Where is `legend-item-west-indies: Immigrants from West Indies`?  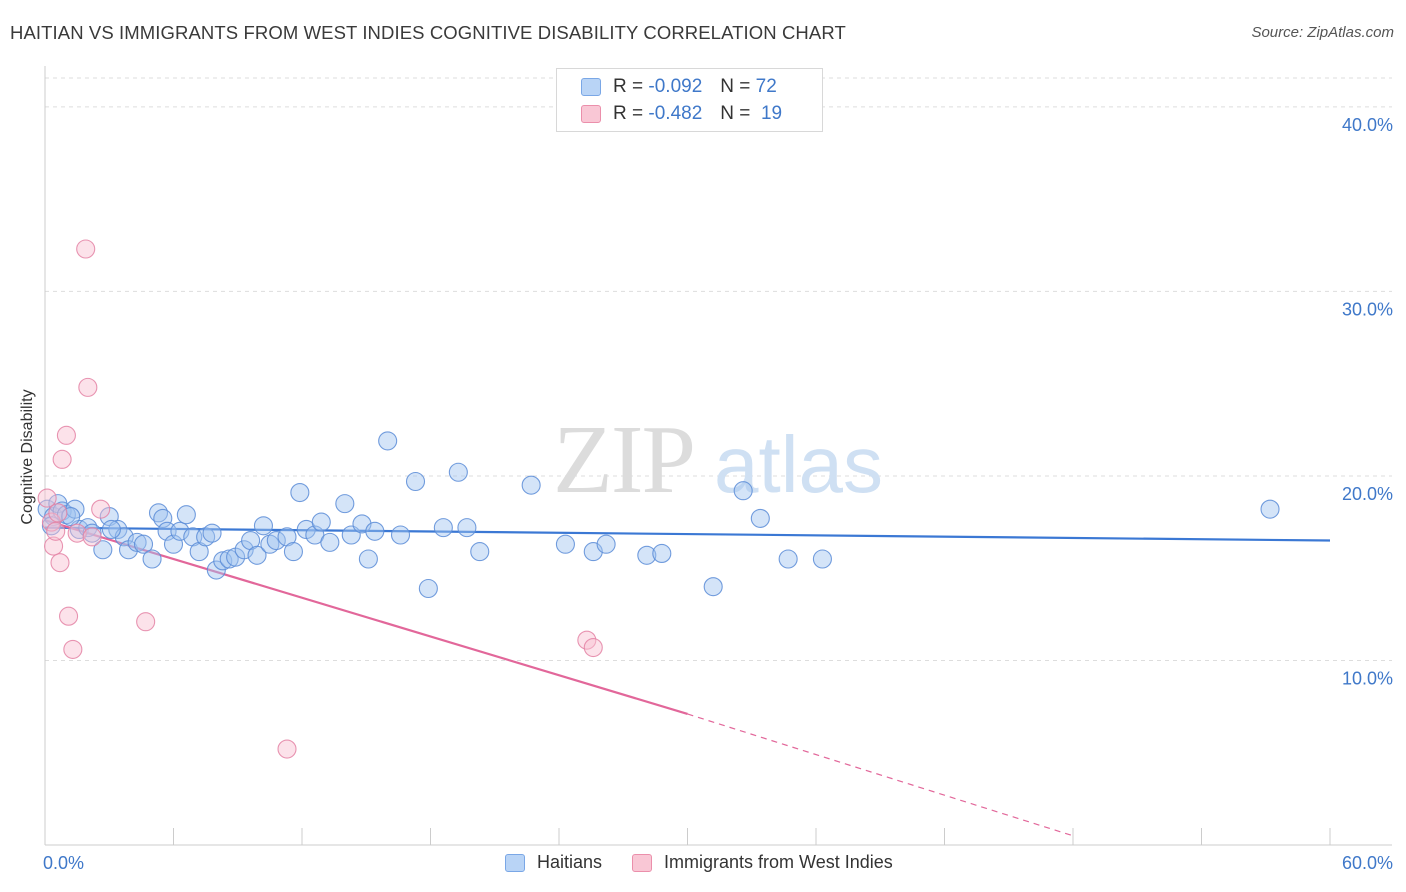
legend-item-west-indies: Immigrants from West Indies is located at coordinates (762, 862).